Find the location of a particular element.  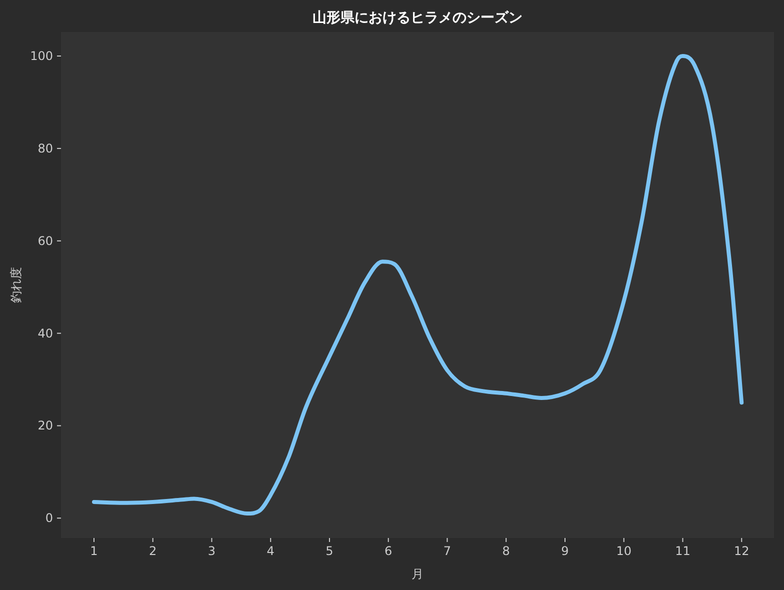

x-axis-title: 月 is located at coordinates (418, 574).